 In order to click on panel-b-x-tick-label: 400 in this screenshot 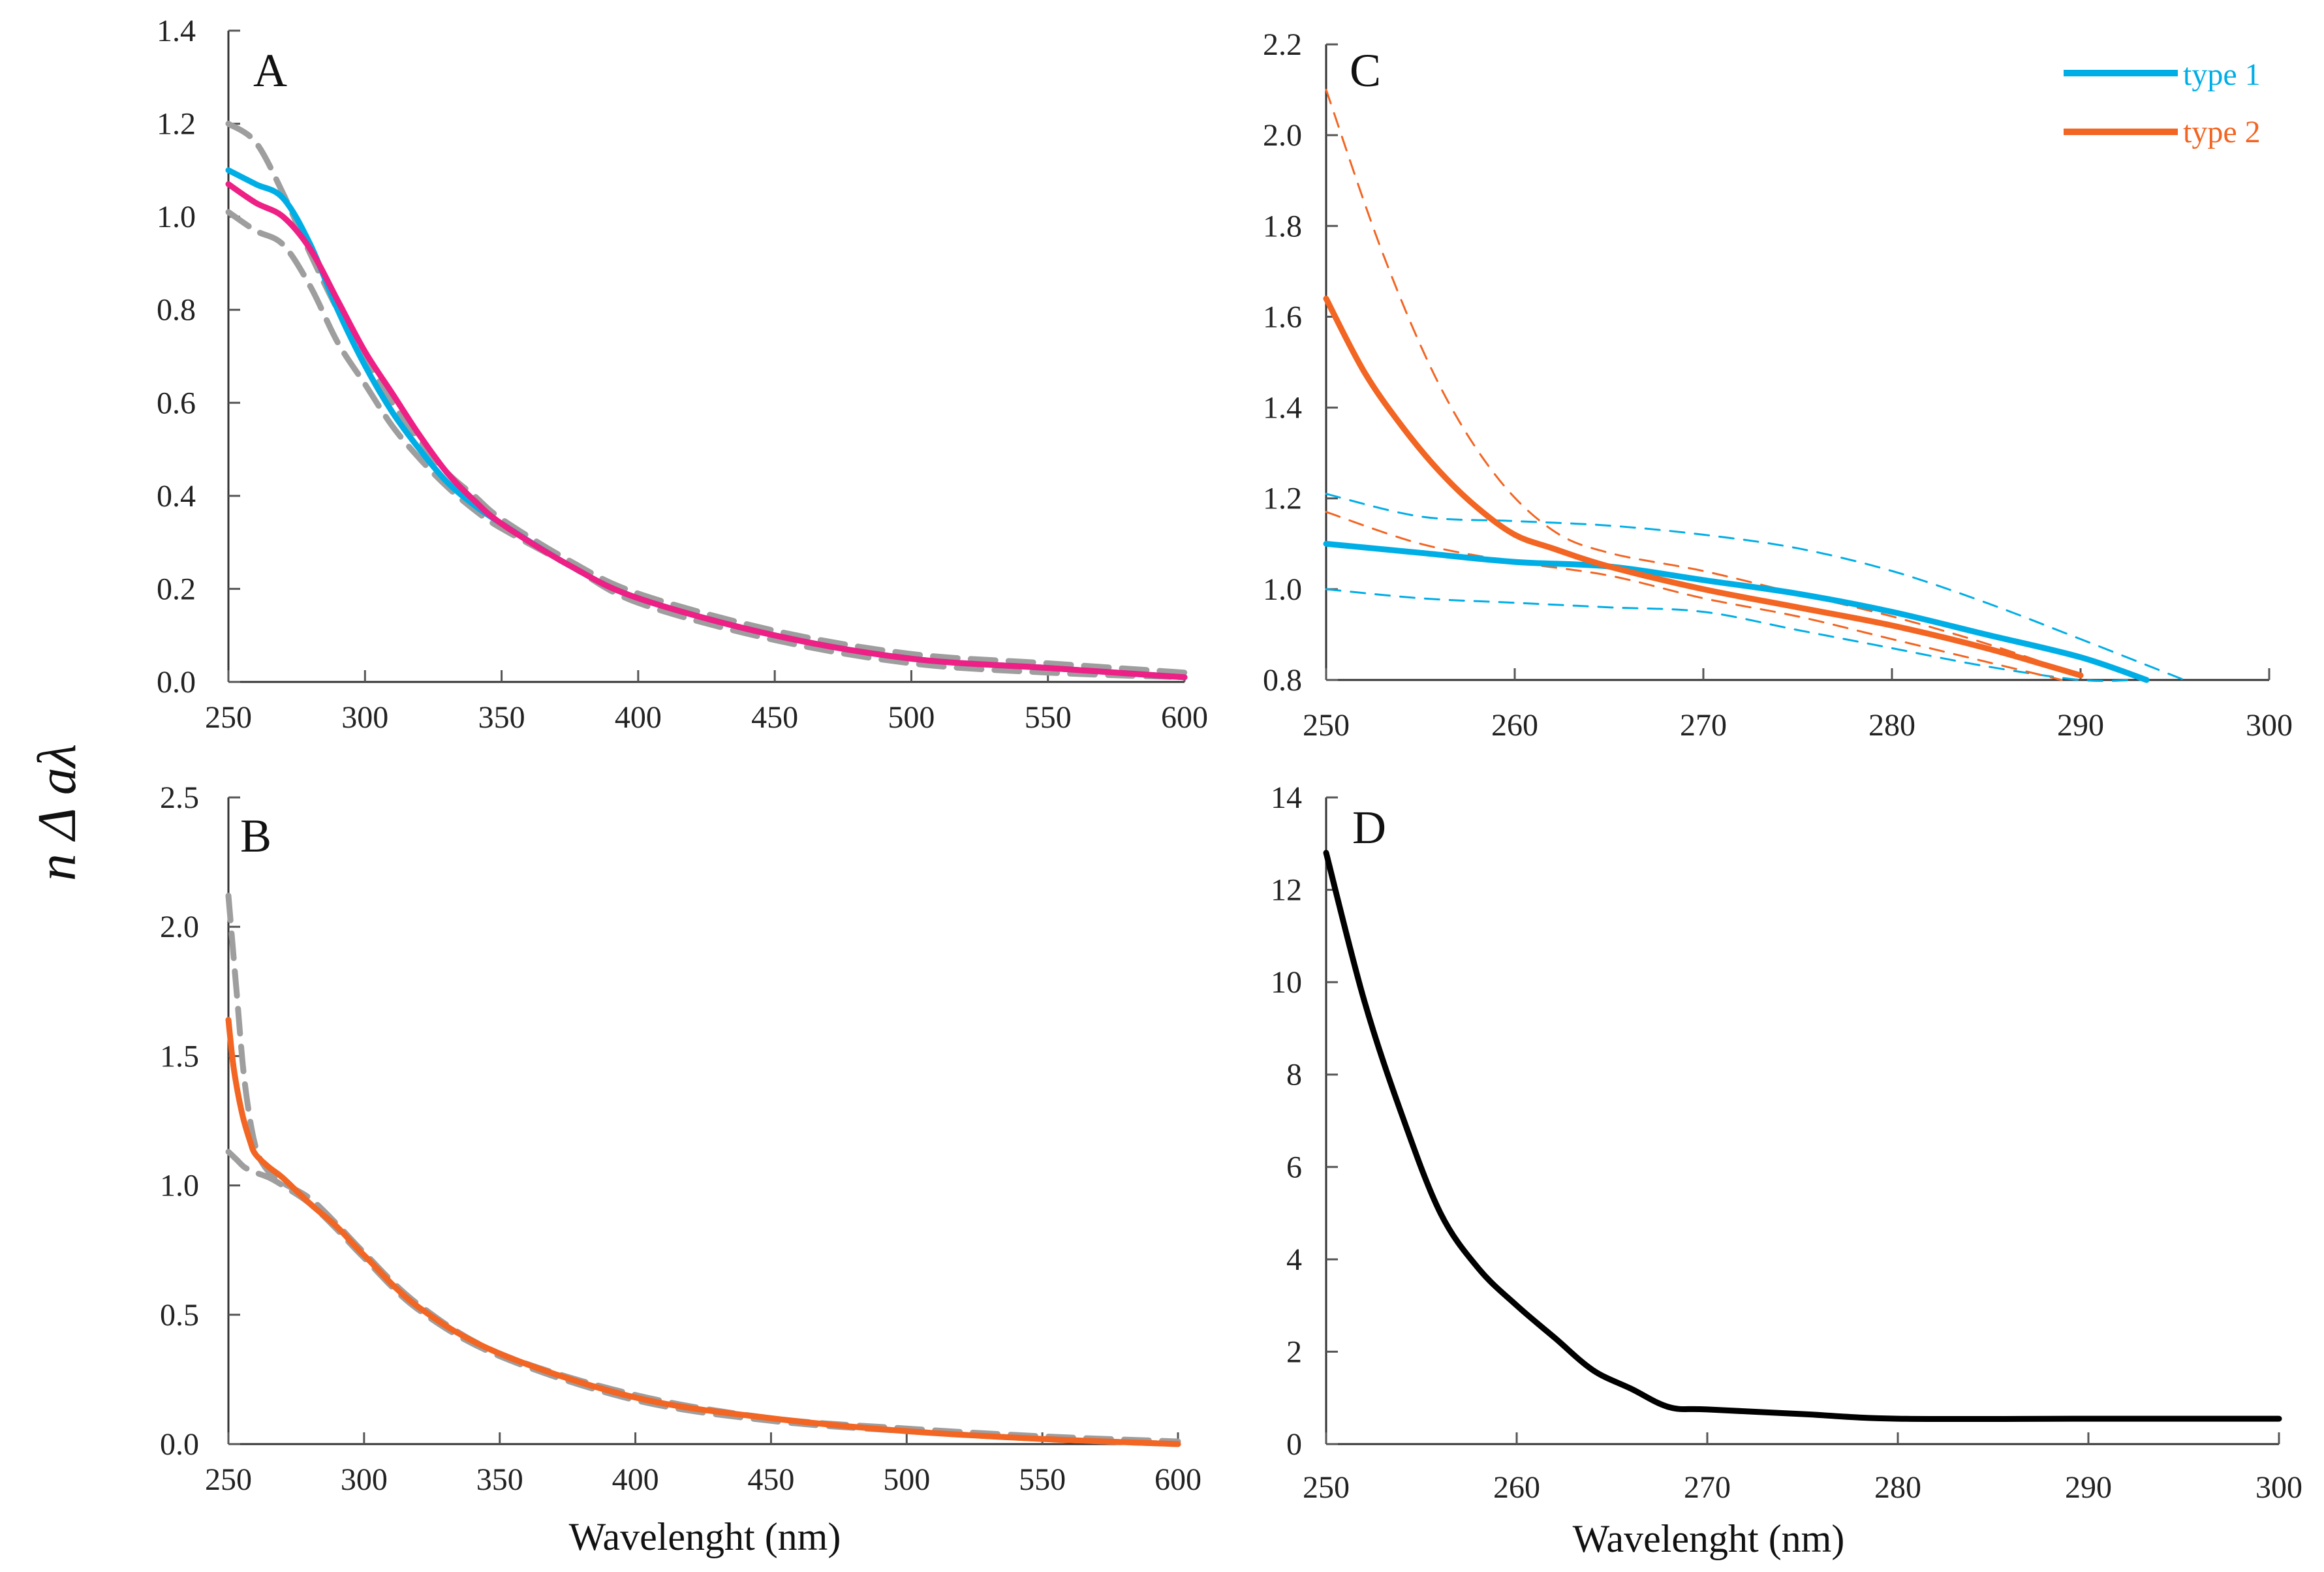, I will do `click(635, 1480)`.